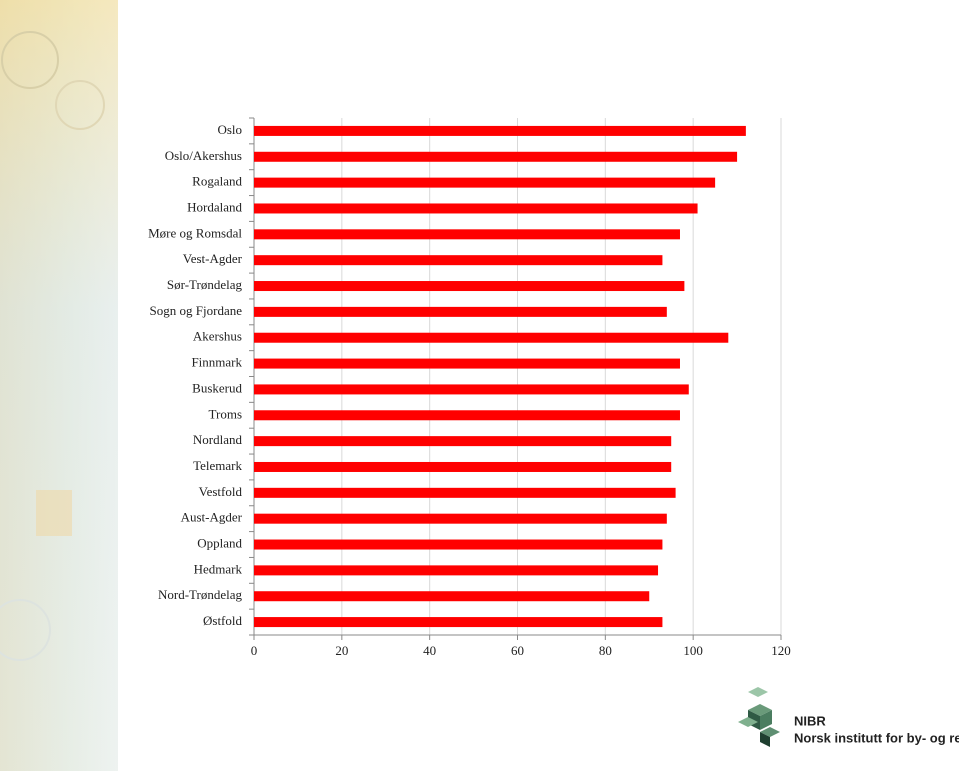 This screenshot has height=776, width=959. I want to click on y-tick-label: Sør-Trøndelag, so click(205, 284).